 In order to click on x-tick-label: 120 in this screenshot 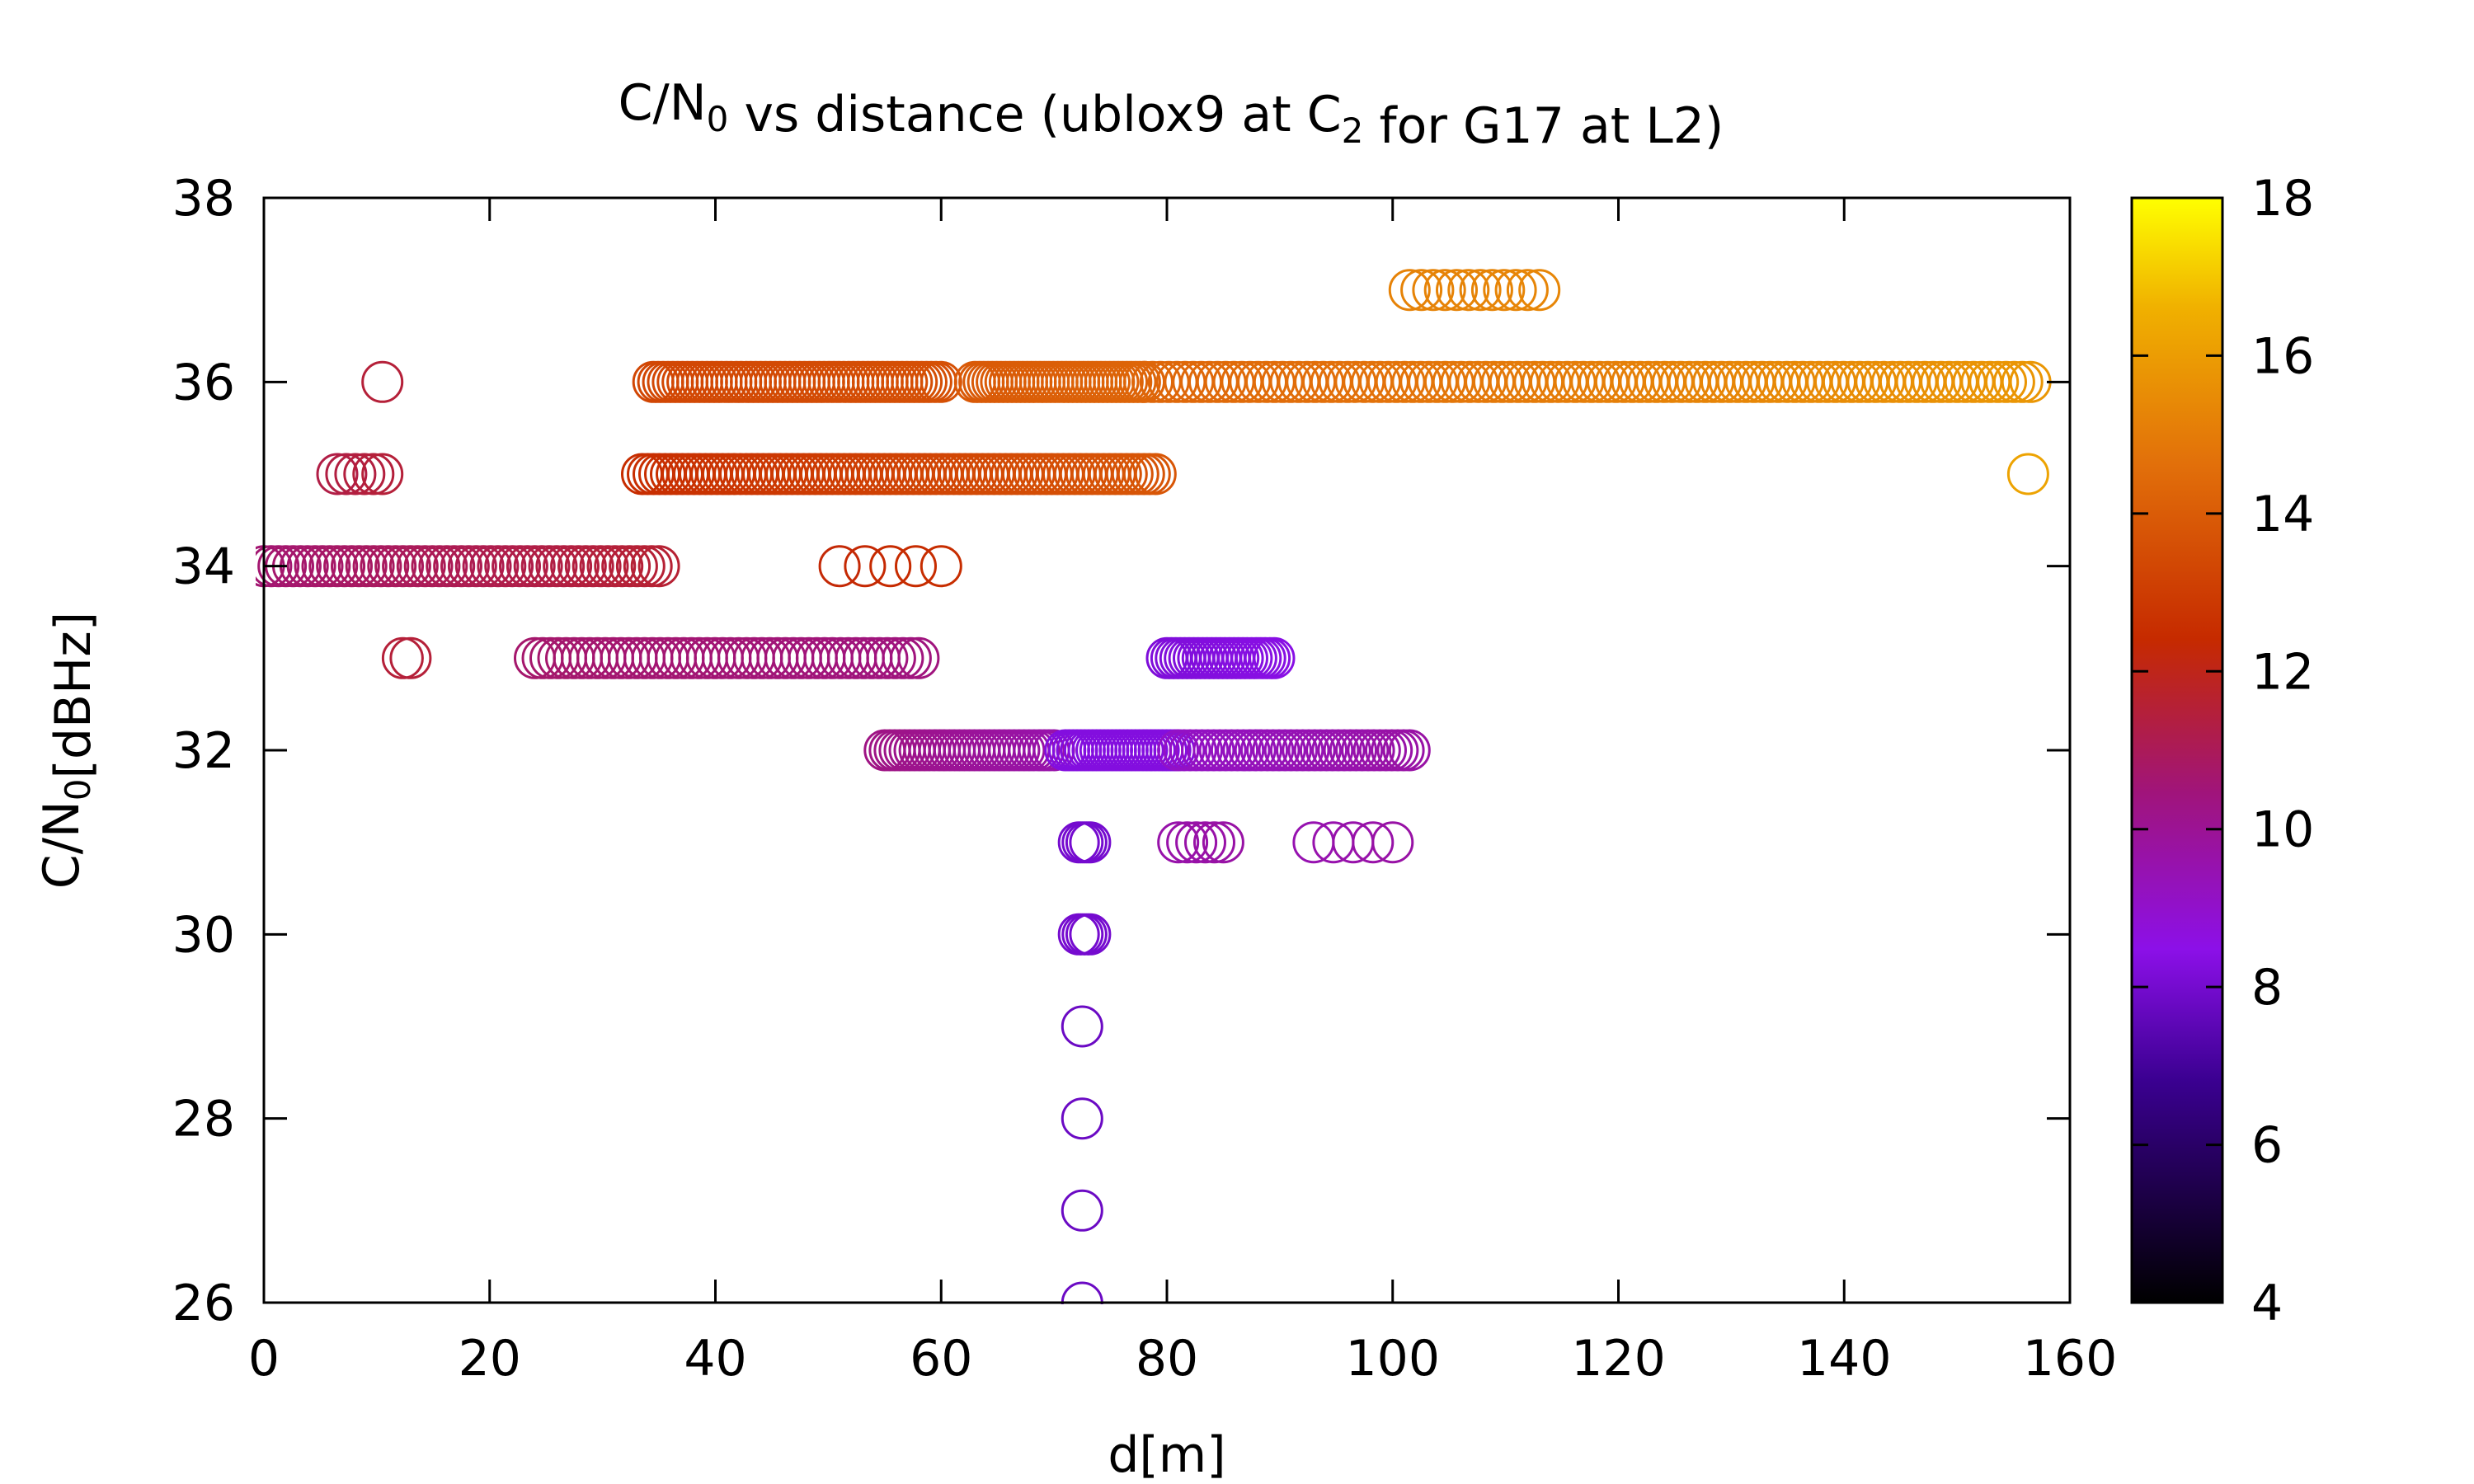, I will do `click(1618, 1359)`.